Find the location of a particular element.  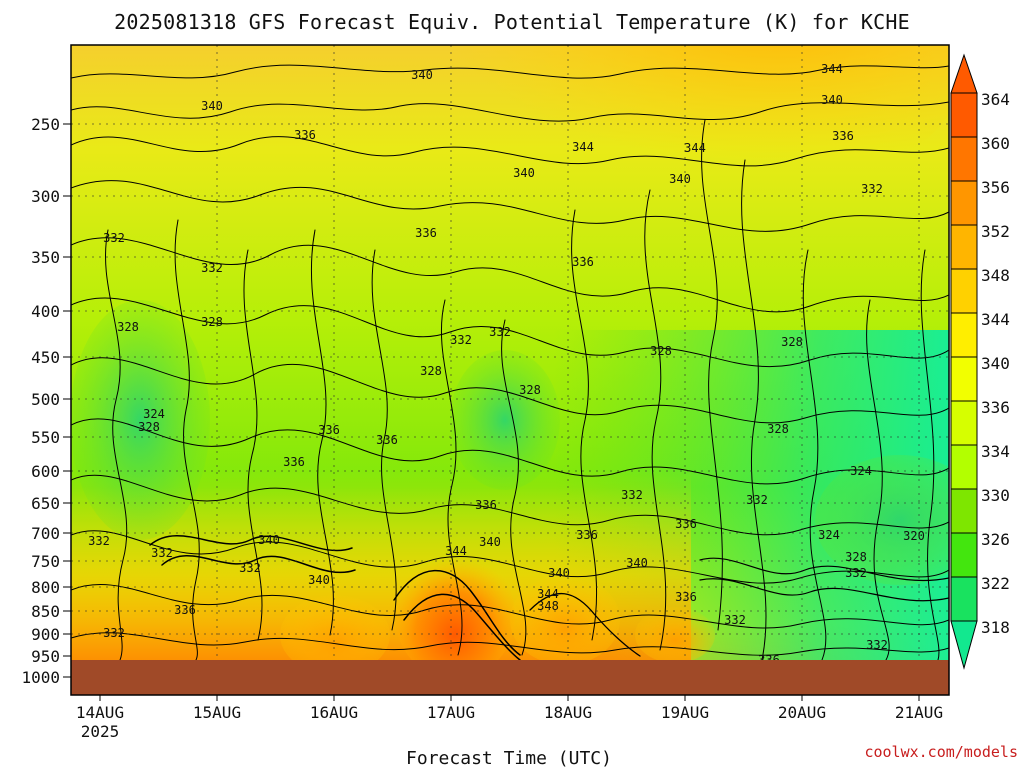

colorbar-top-arrow is located at coordinates (964, 73).